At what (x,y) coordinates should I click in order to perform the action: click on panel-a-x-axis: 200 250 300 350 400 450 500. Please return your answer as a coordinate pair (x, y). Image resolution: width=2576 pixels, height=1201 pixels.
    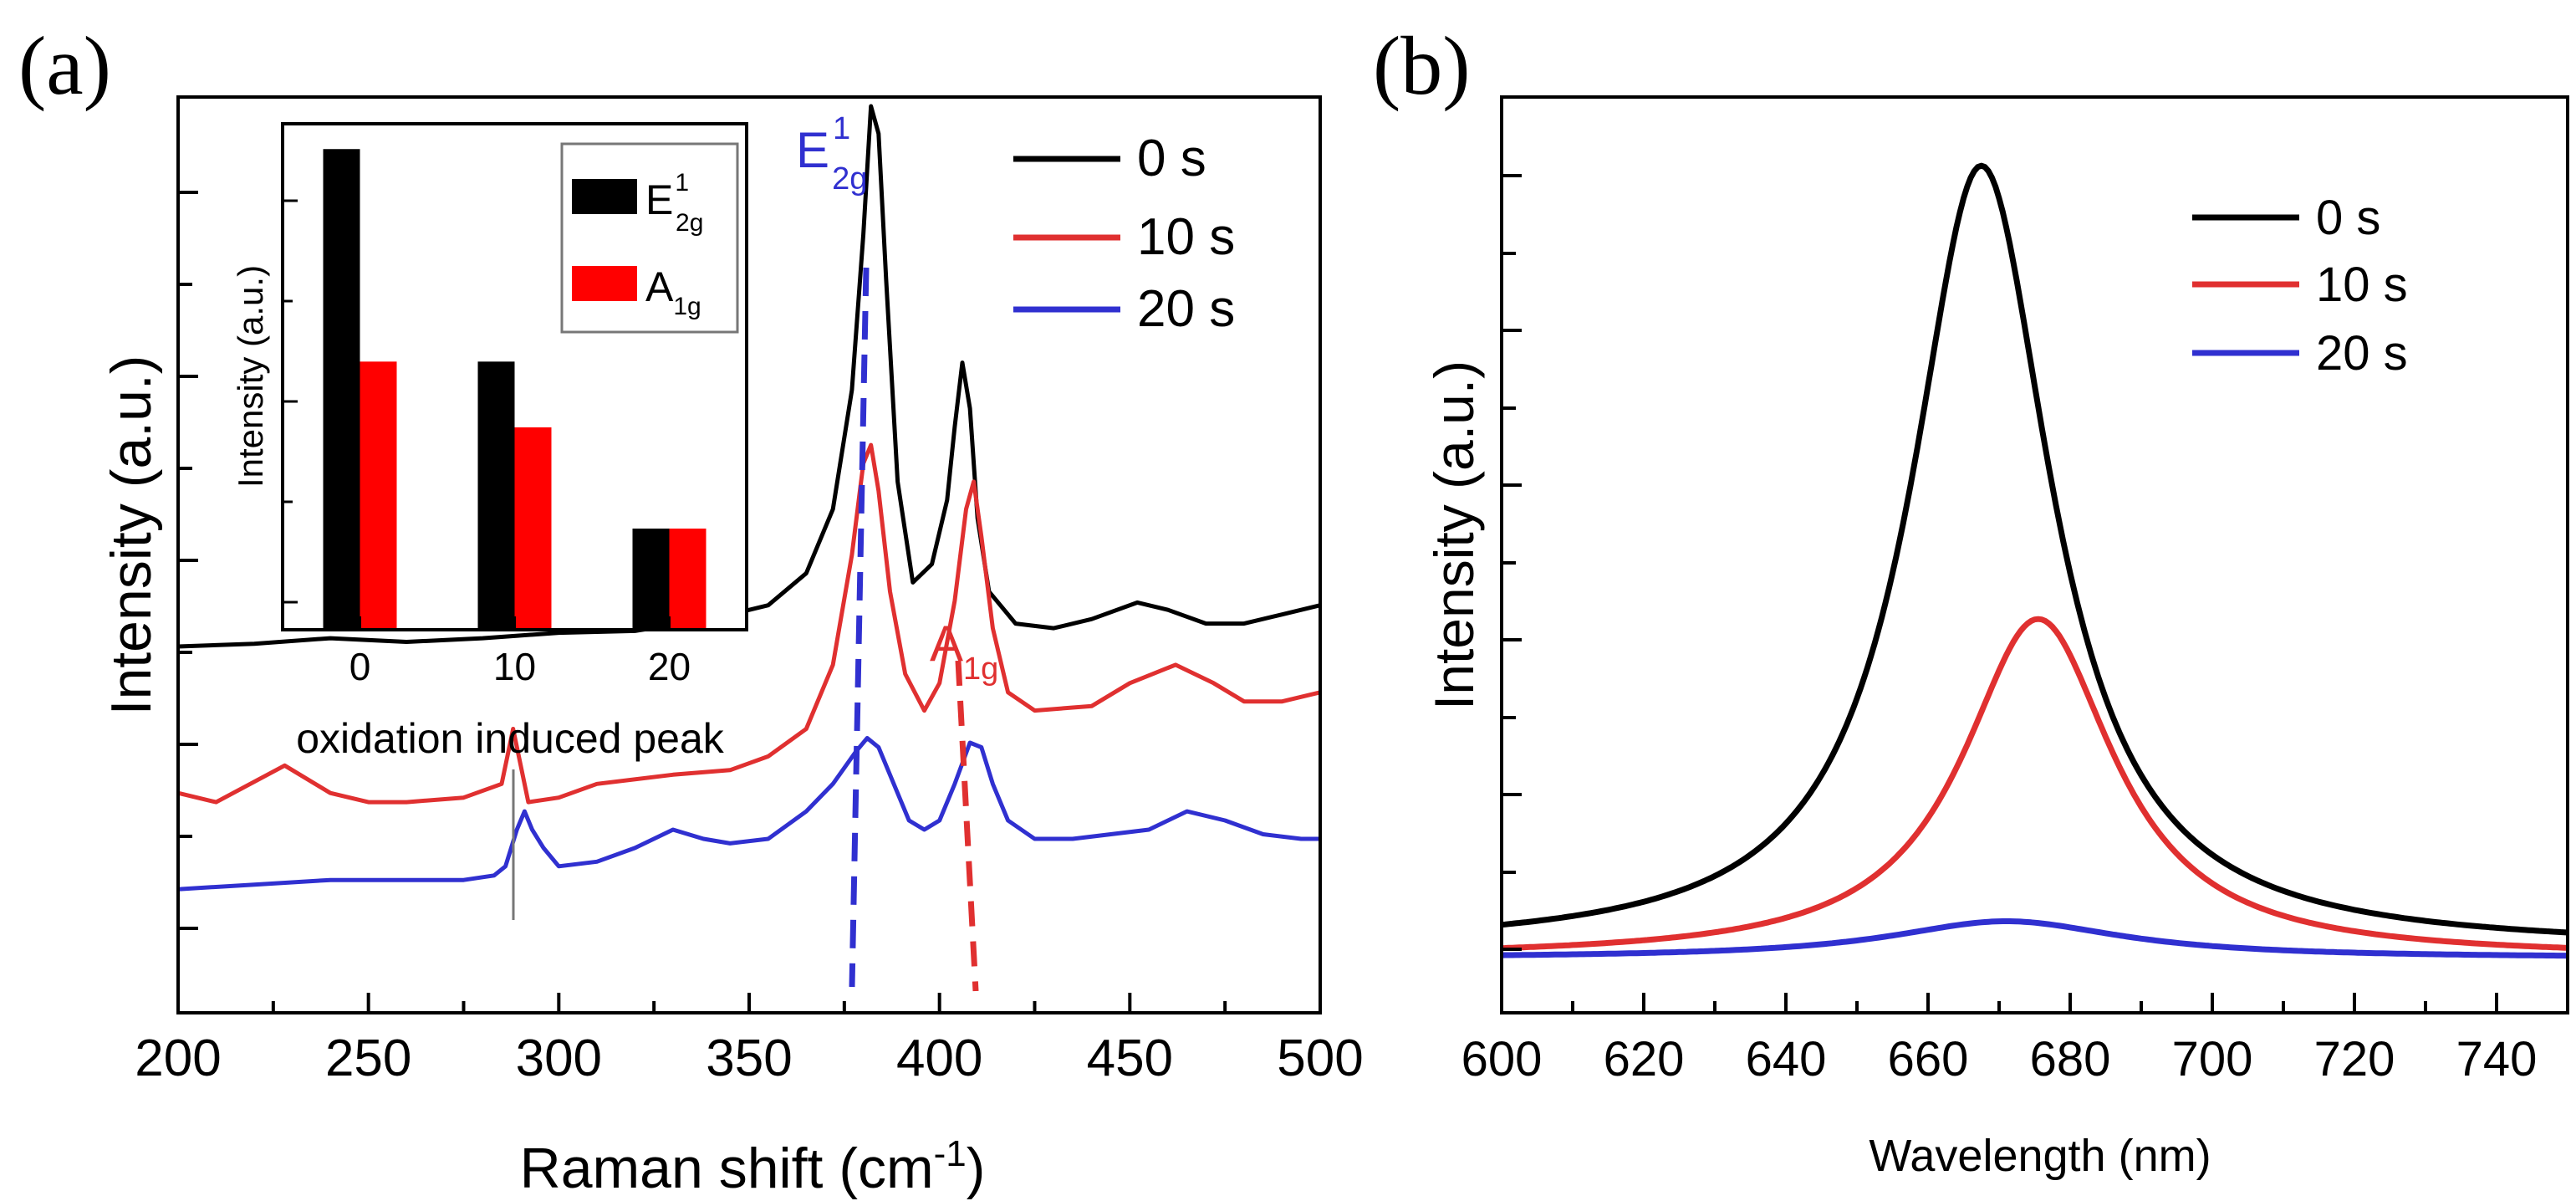
    Looking at the image, I should click on (749, 1040).